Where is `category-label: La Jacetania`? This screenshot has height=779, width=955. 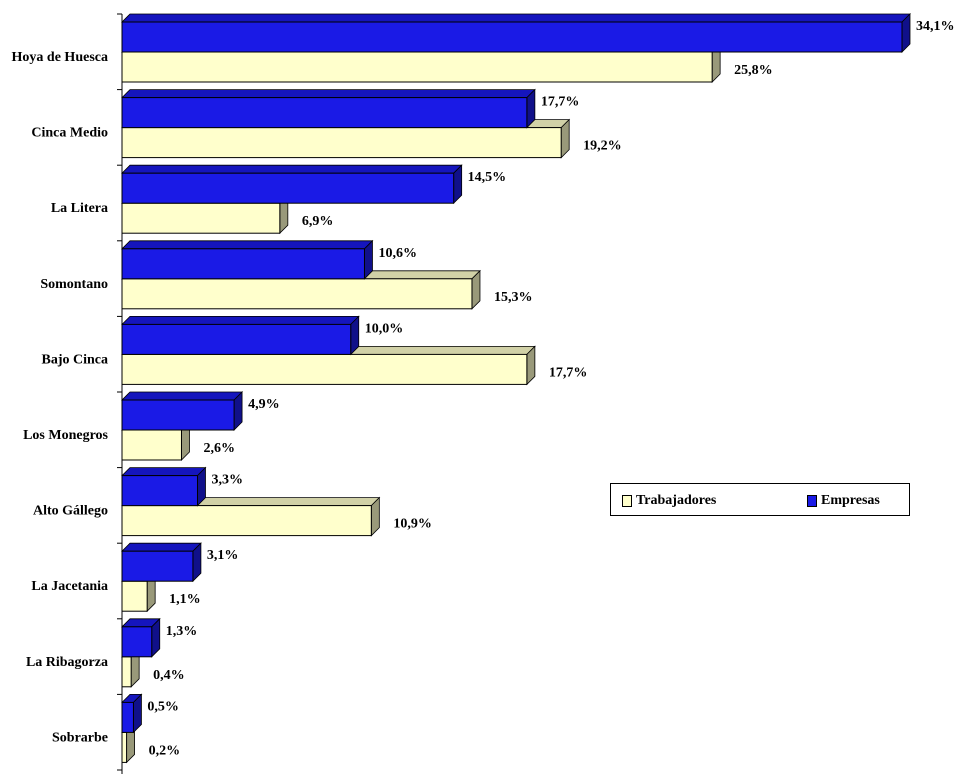 category-label: La Jacetania is located at coordinates (69, 586).